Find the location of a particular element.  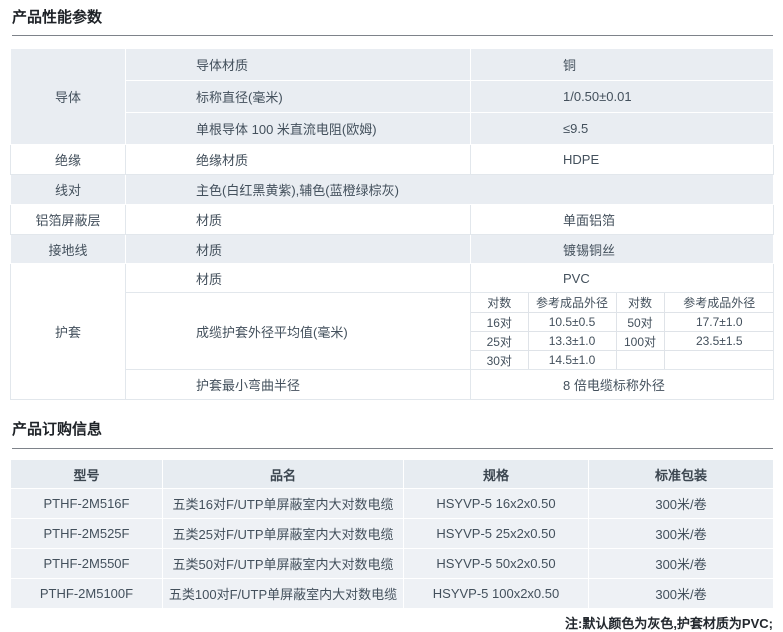

table-row-pairs: 线对 主色(白红黑黄紫),辅色(蓝橙绿棕灰) is located at coordinates (392, 189).